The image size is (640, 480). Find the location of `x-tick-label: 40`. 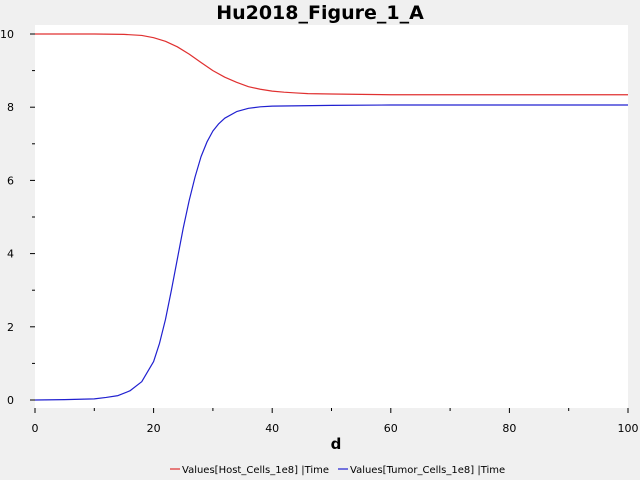

x-tick-label: 40 is located at coordinates (272, 428).